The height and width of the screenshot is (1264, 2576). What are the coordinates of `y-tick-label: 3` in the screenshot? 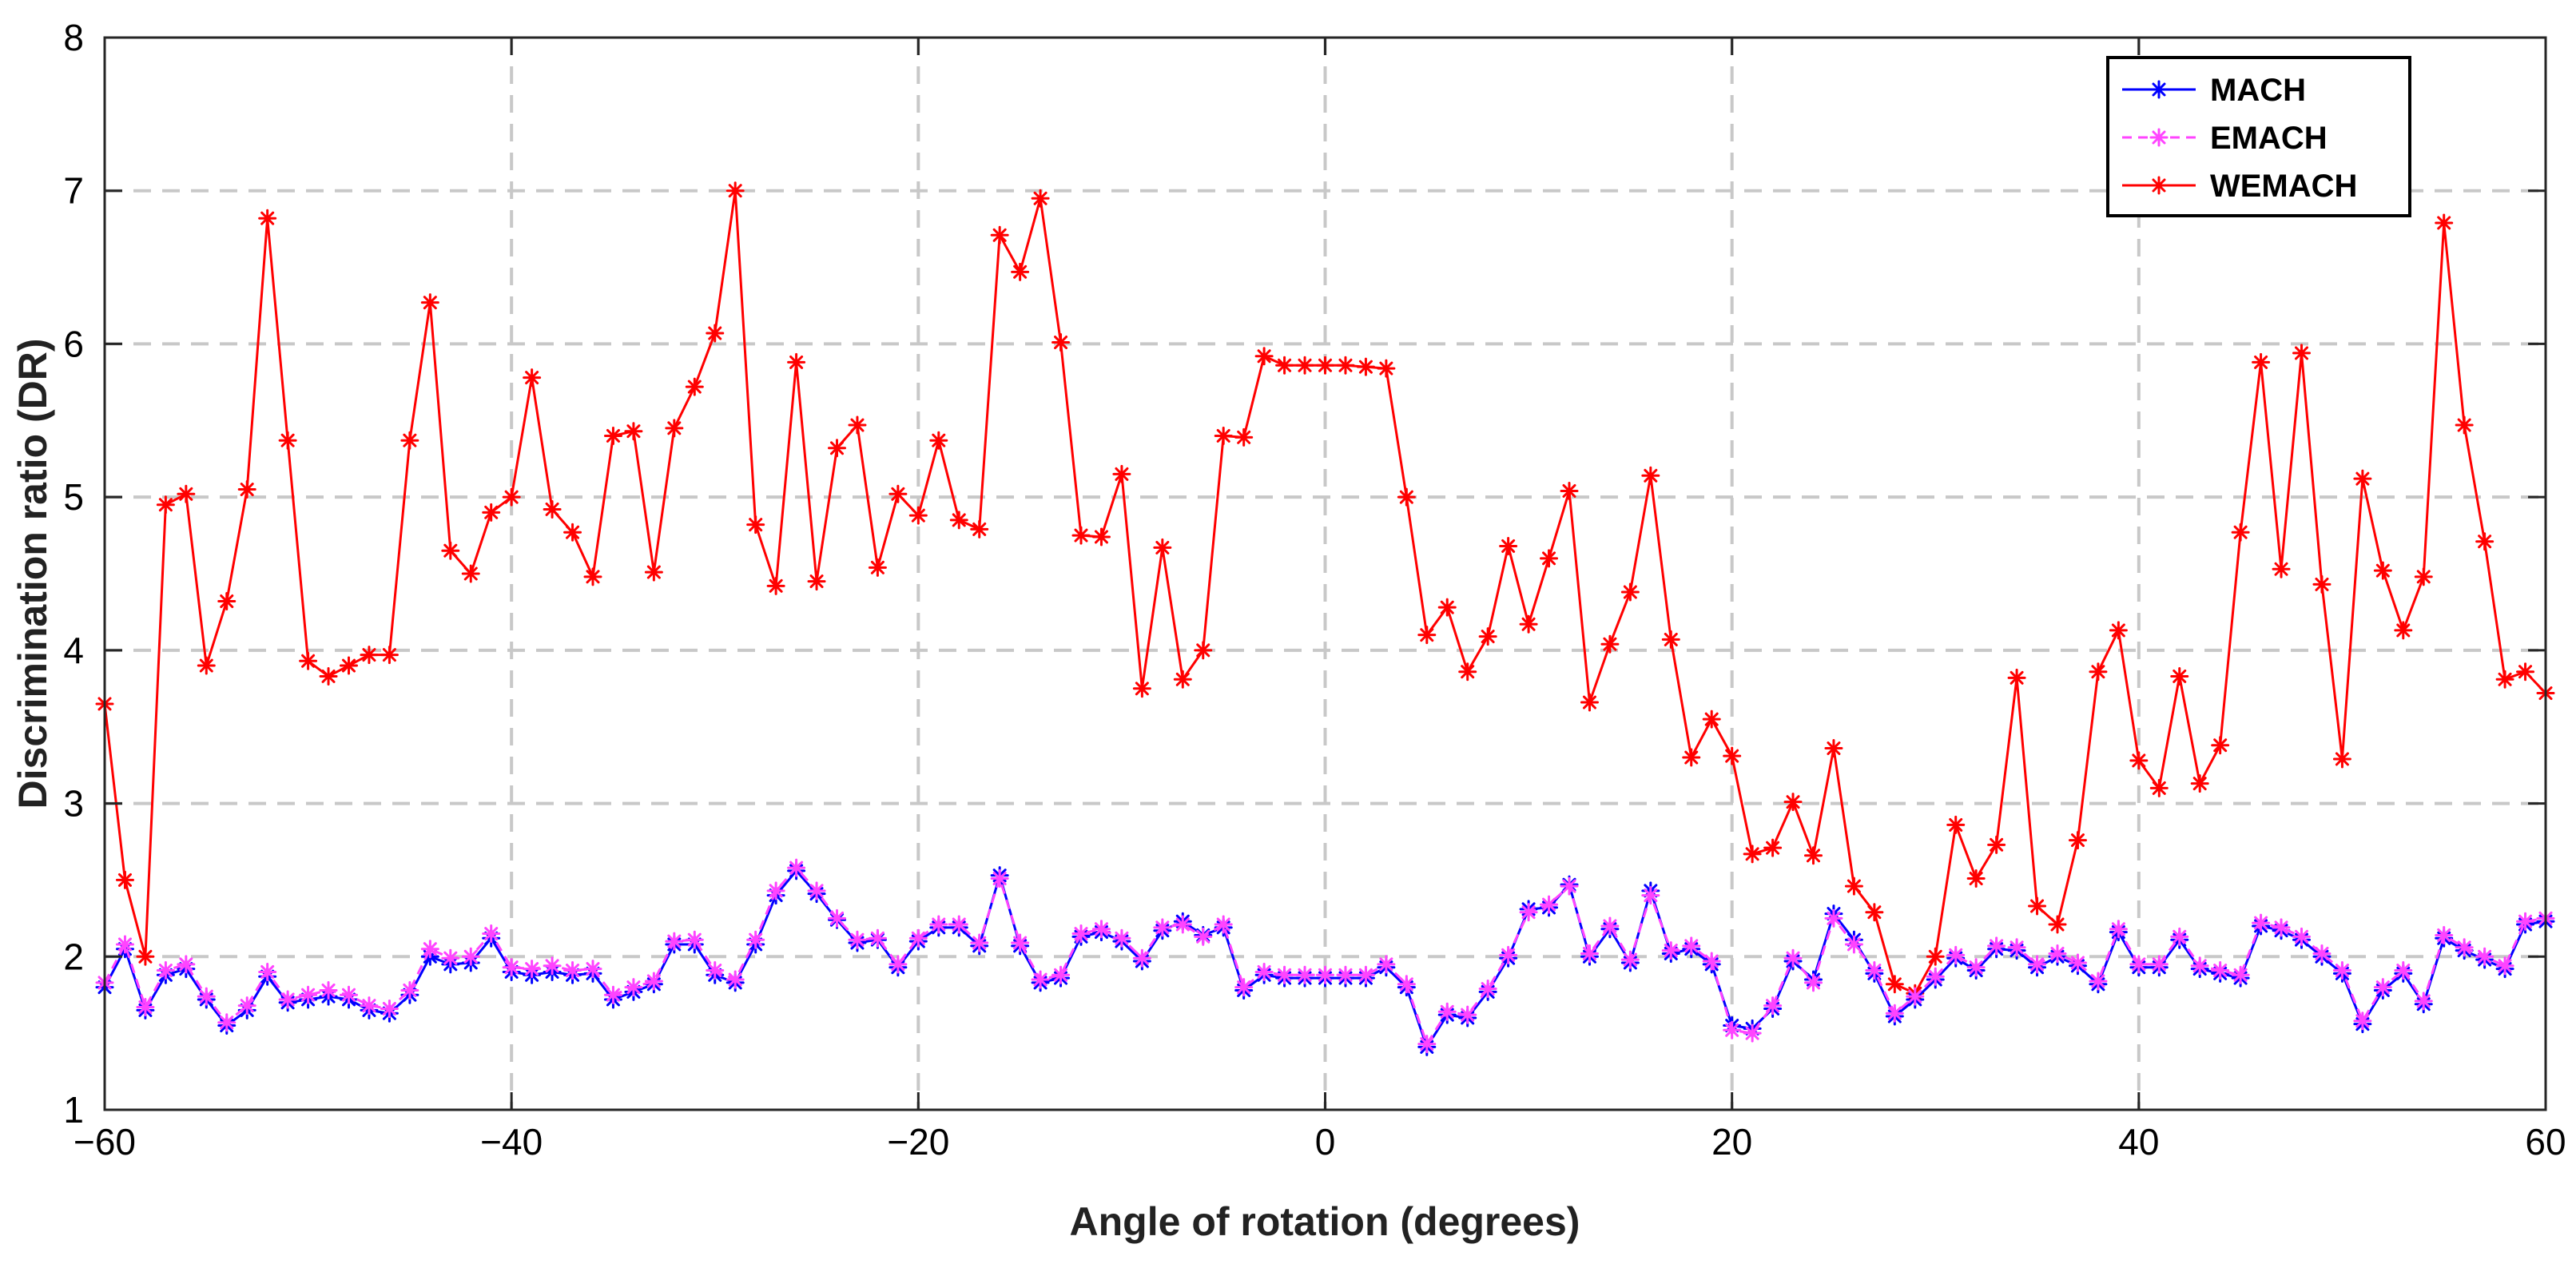 It's located at (73, 804).